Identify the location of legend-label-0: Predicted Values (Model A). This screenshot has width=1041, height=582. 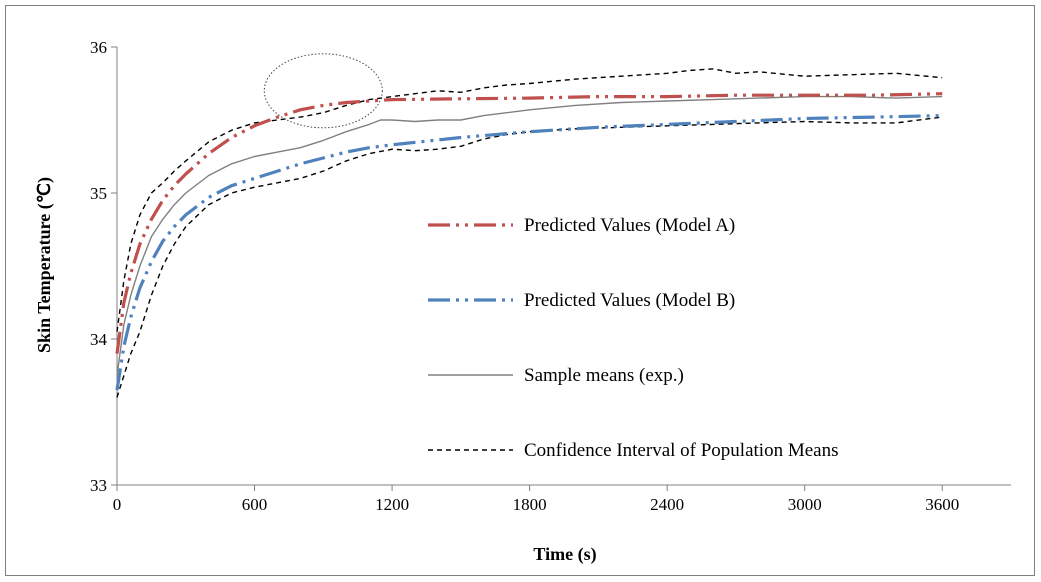
(629, 225).